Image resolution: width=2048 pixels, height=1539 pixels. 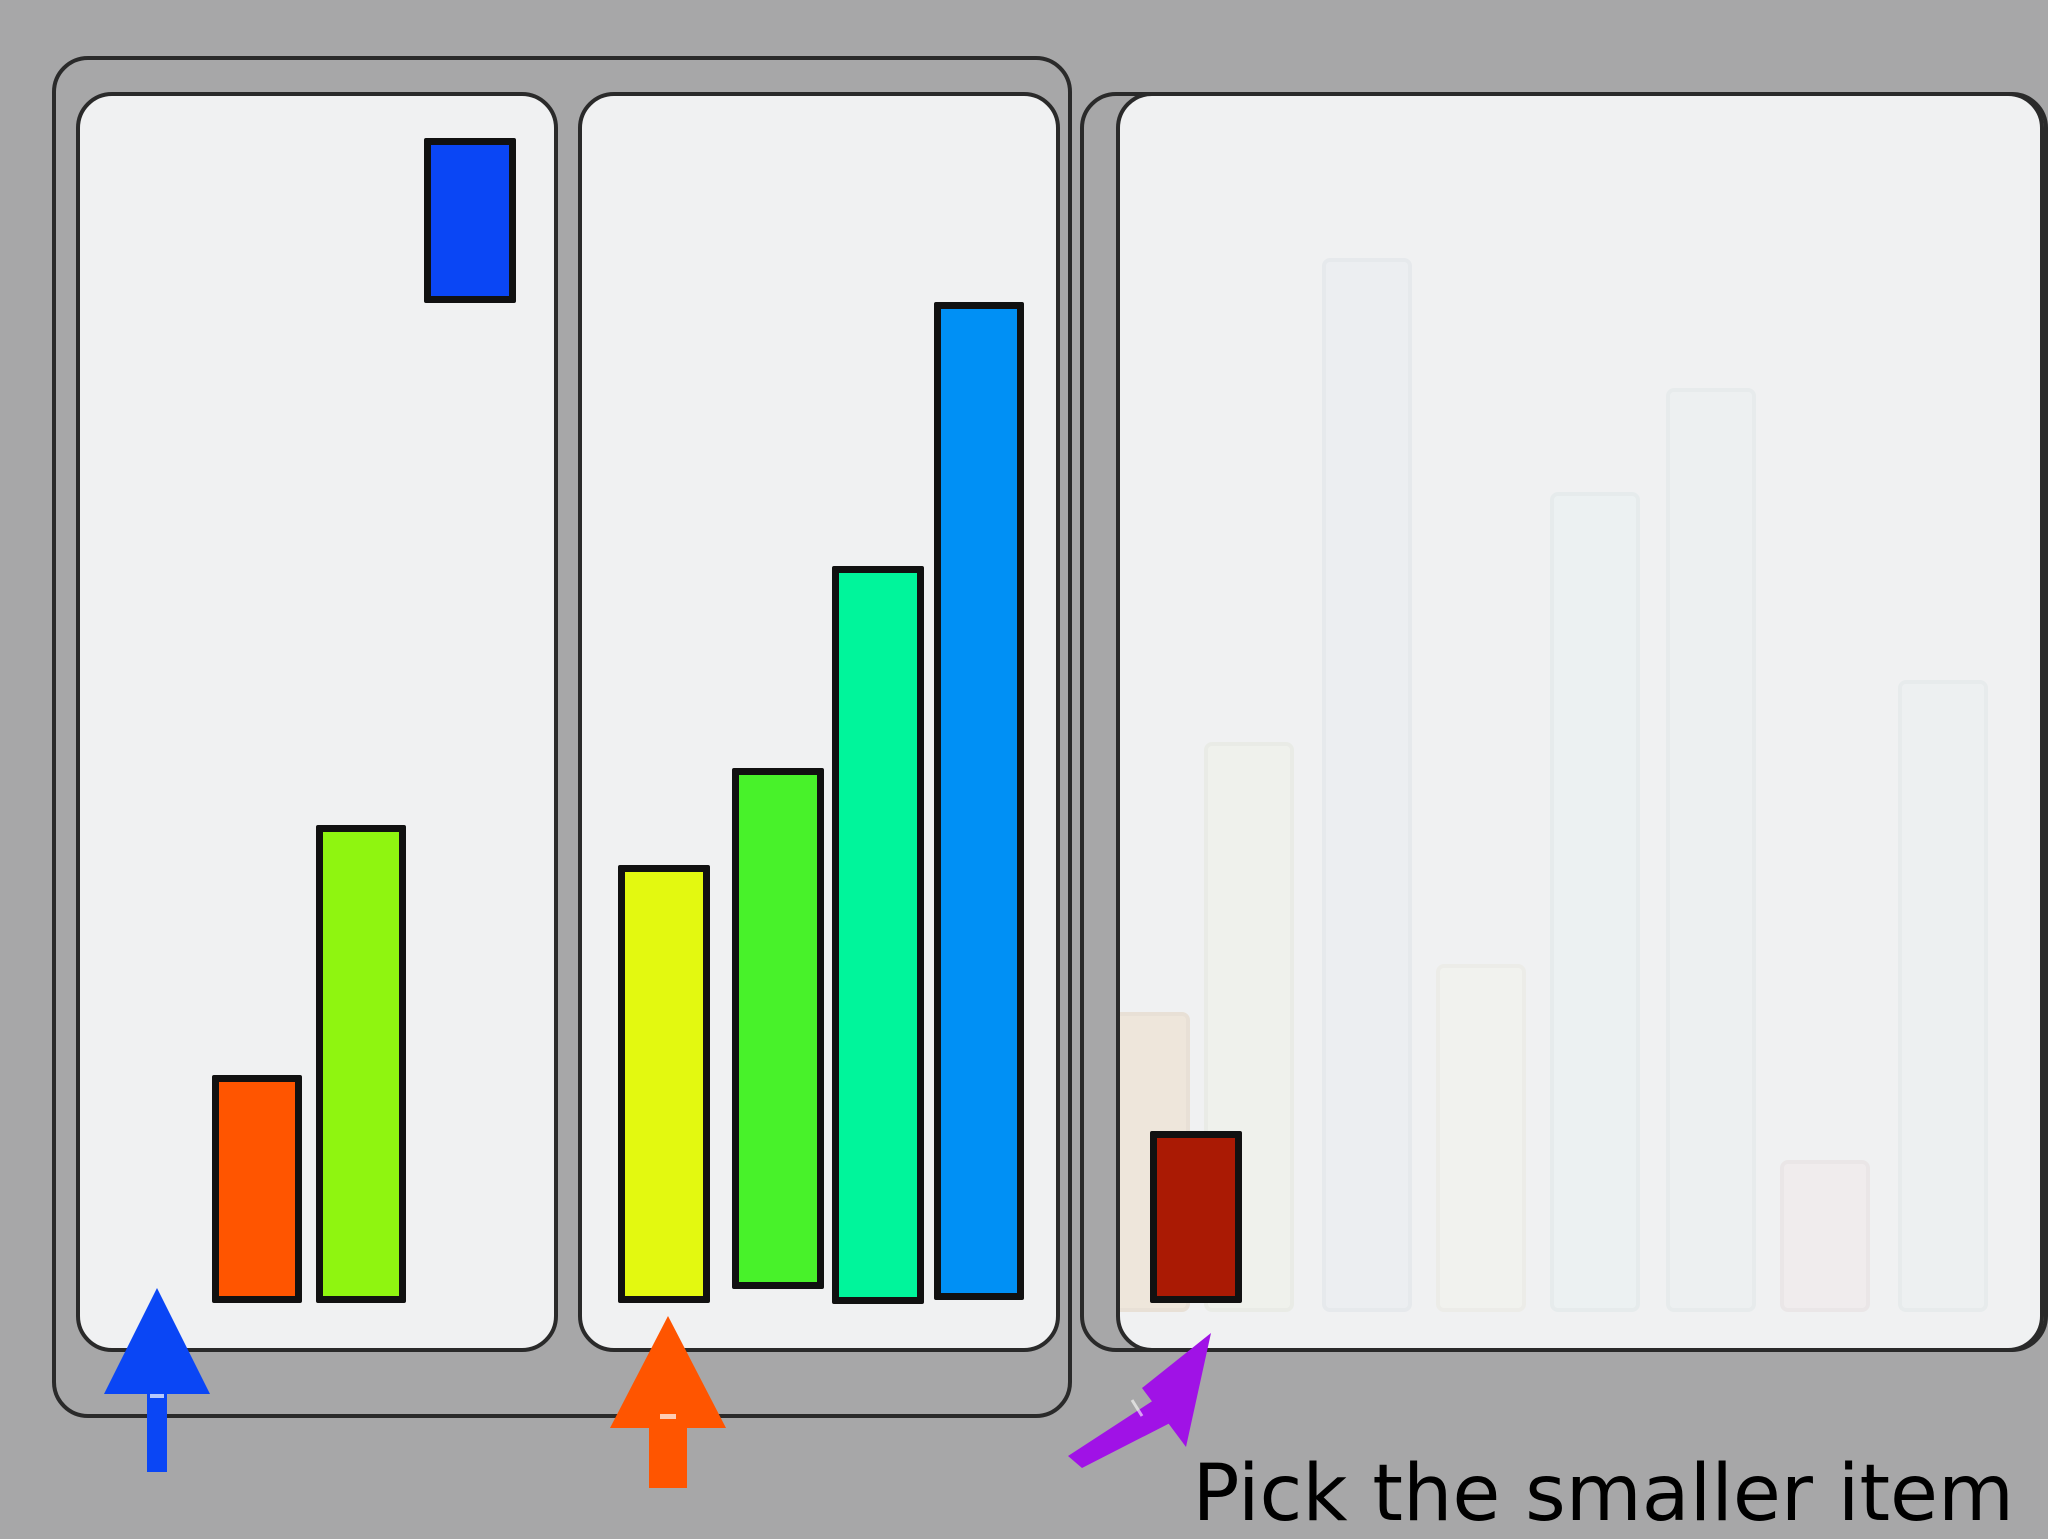 I want to click on orange-up-arrow-icon, so click(x=668, y=1402).